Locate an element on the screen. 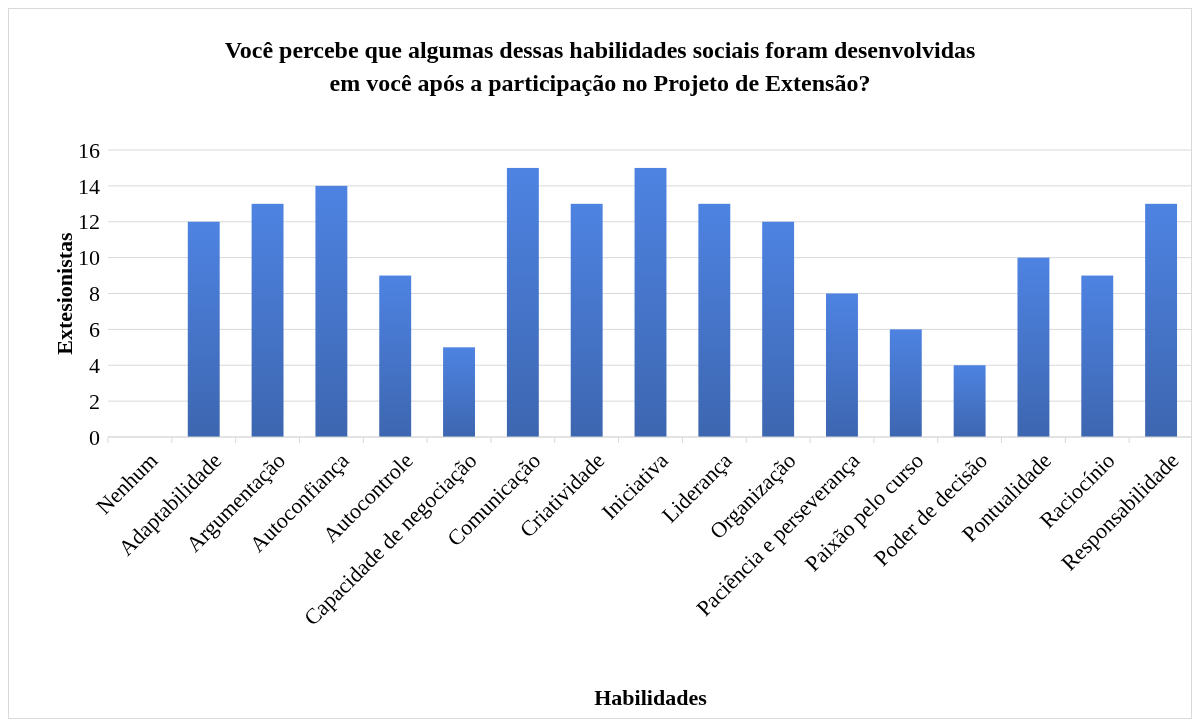  y-tick-label: 12 is located at coordinates (89, 222).